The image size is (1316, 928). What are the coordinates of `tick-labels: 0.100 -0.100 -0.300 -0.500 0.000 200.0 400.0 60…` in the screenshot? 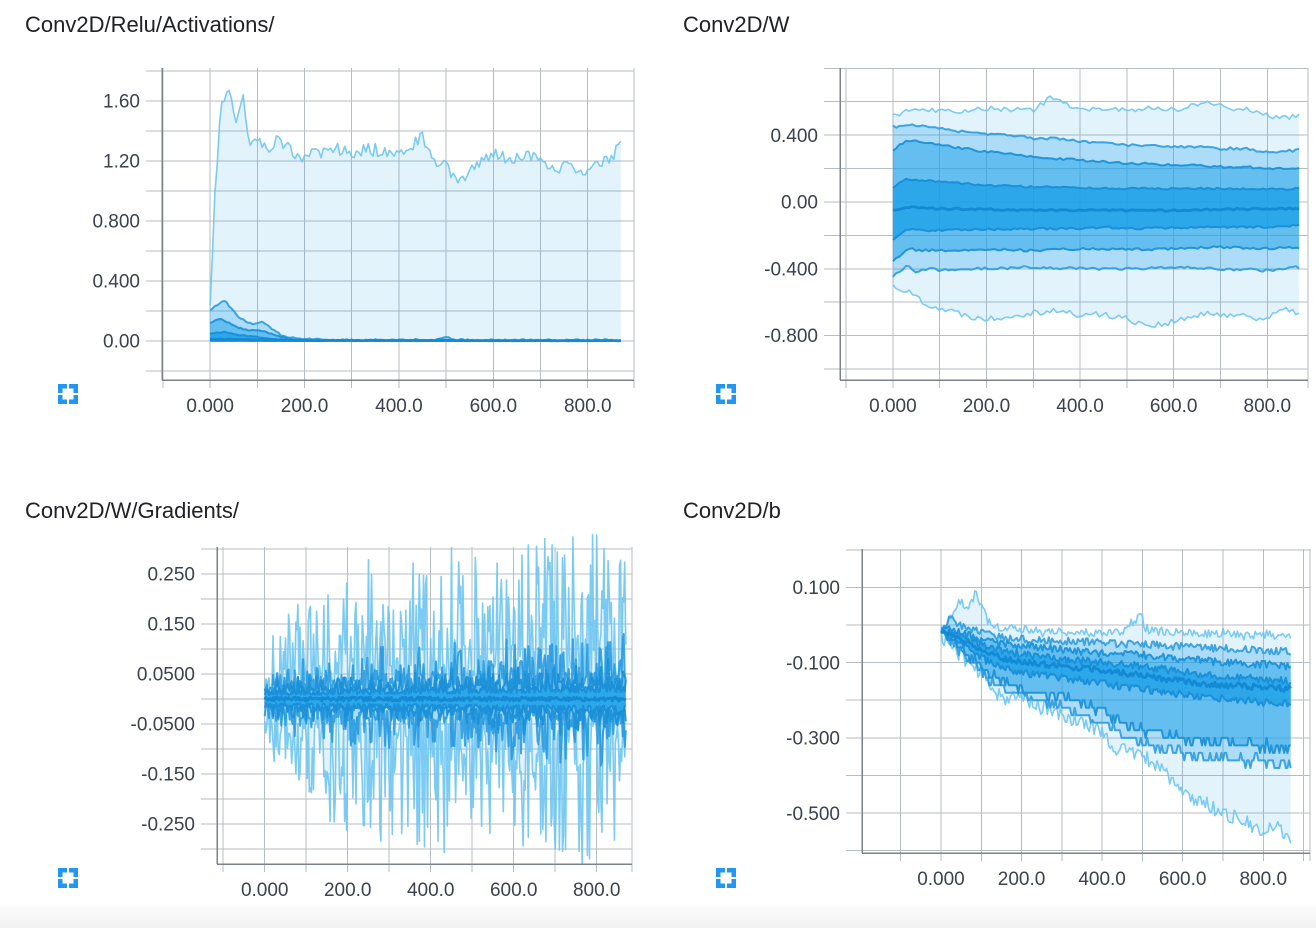 It's located at (1036, 734).